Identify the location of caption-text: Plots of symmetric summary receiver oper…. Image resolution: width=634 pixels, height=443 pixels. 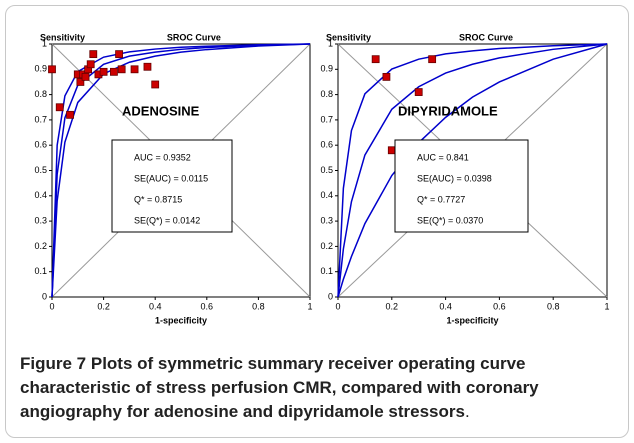
(279, 387).